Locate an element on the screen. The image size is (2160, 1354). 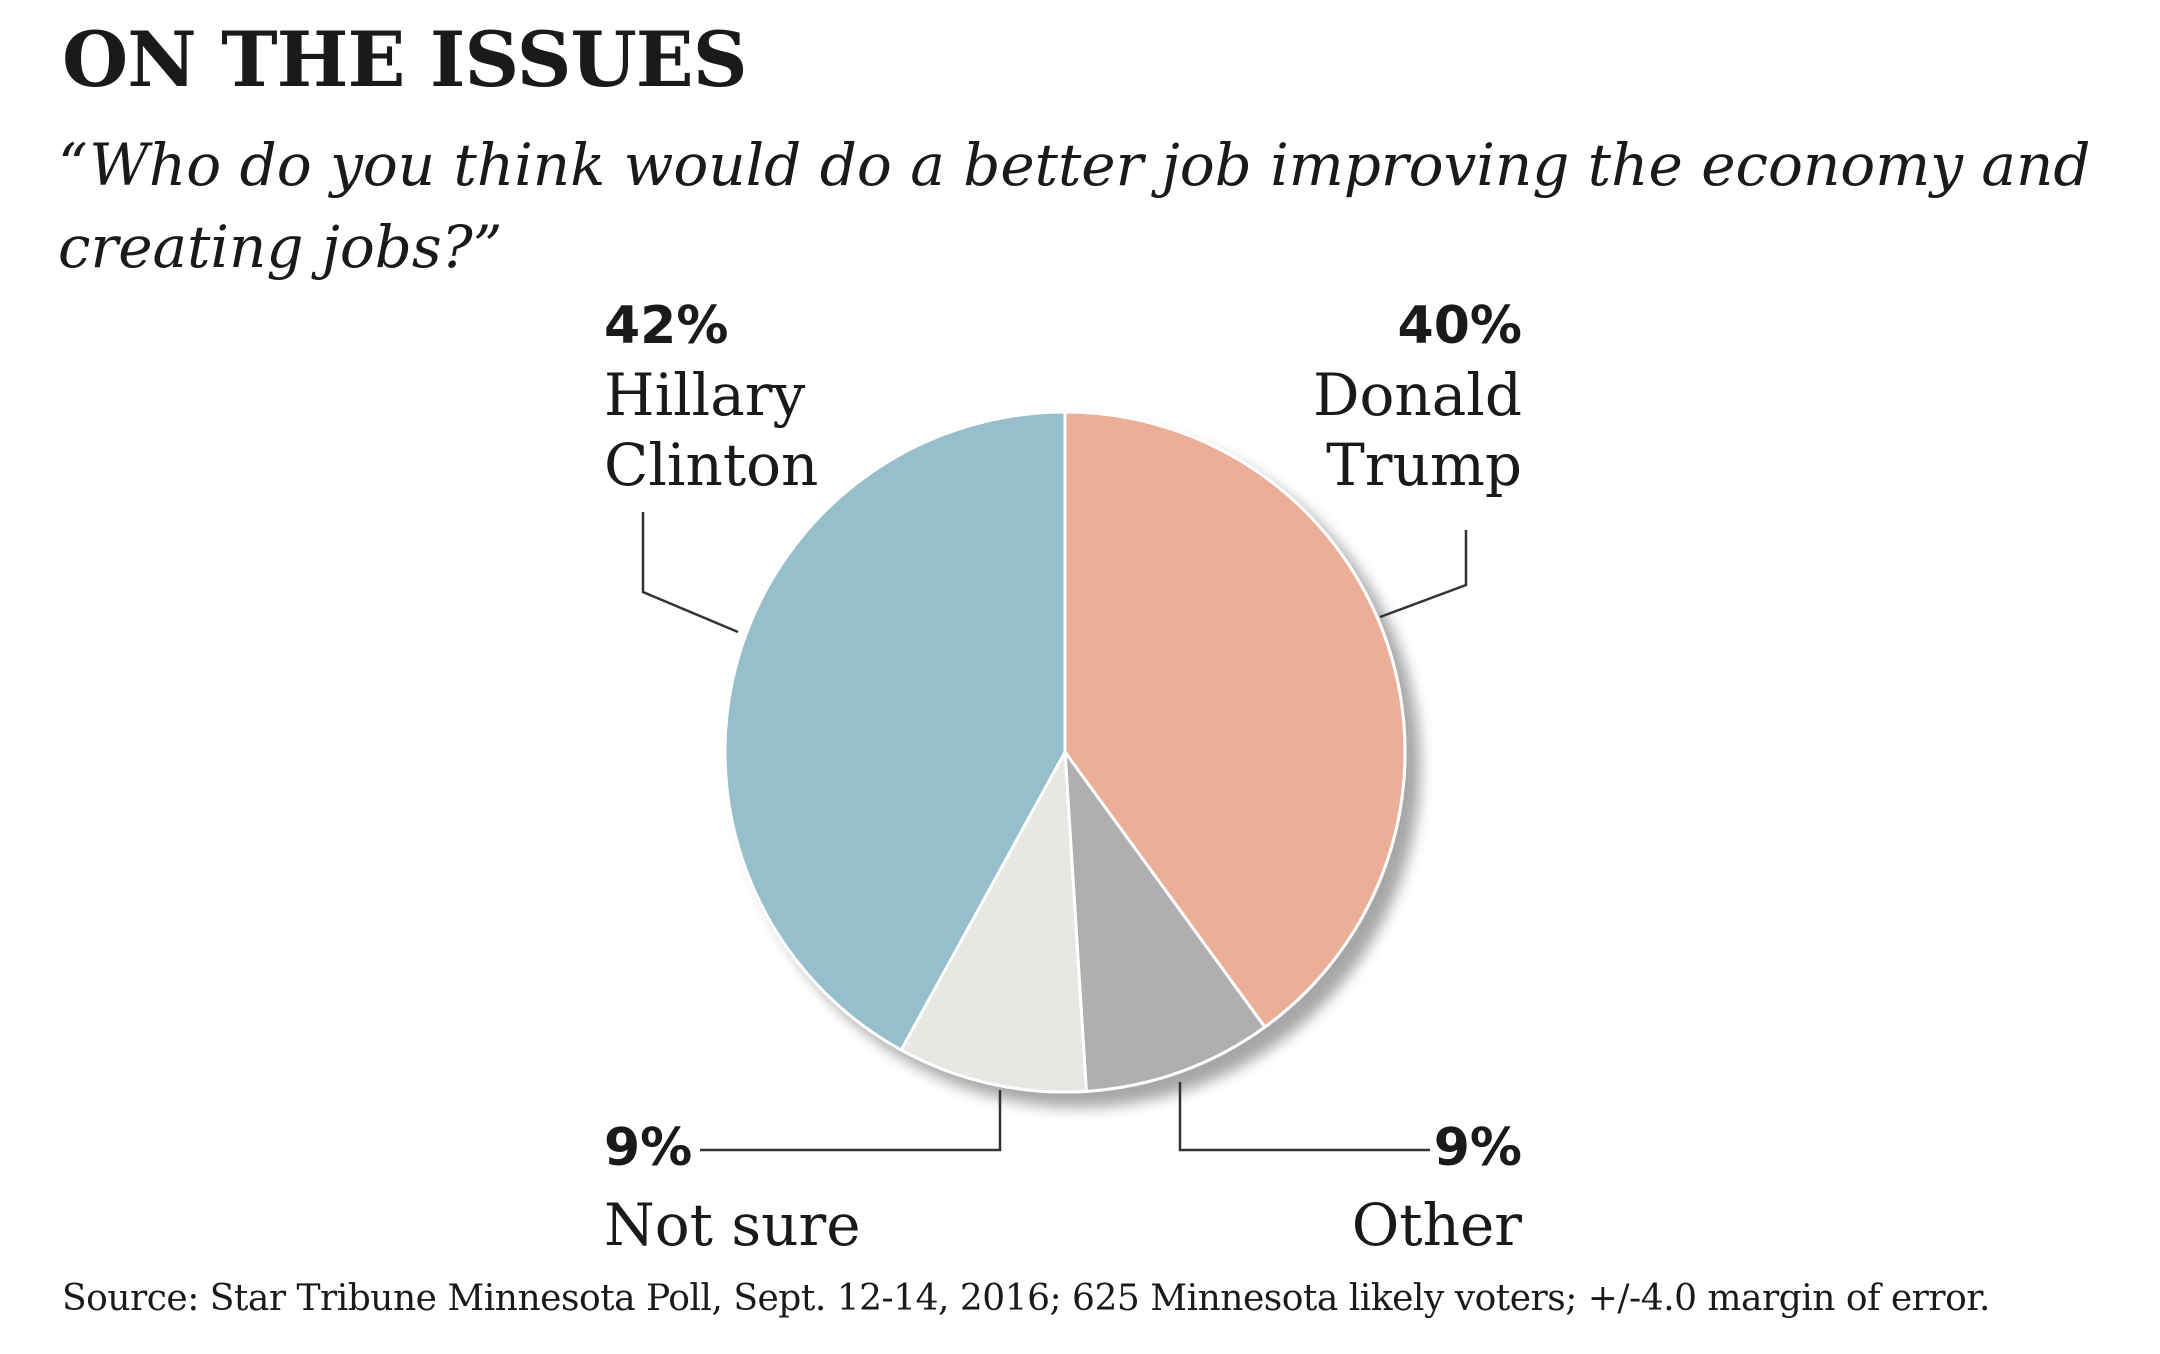
pie-slice-not-sure is located at coordinates (993, 920).